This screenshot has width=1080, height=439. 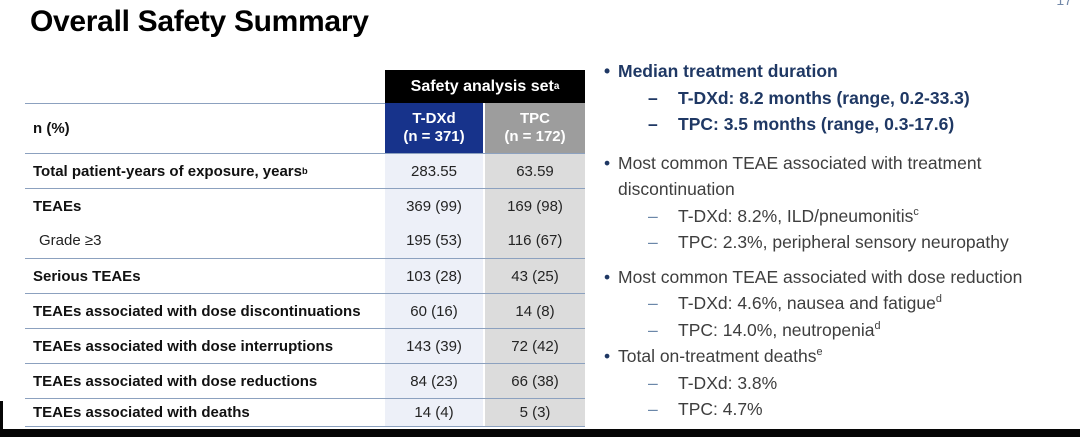 I want to click on sub-bullet: – TPC: 4.7%, so click(x=838, y=409).